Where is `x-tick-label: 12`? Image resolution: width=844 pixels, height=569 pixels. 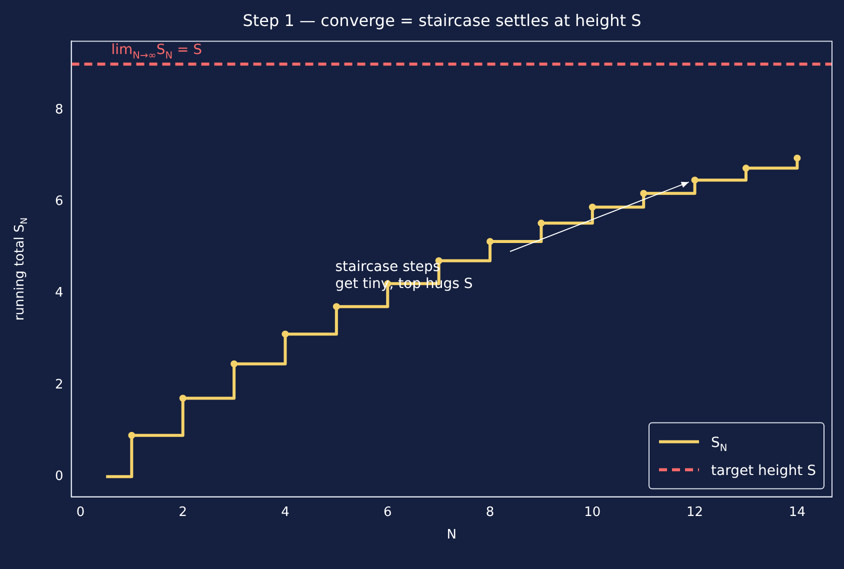
x-tick-label: 12 is located at coordinates (695, 512).